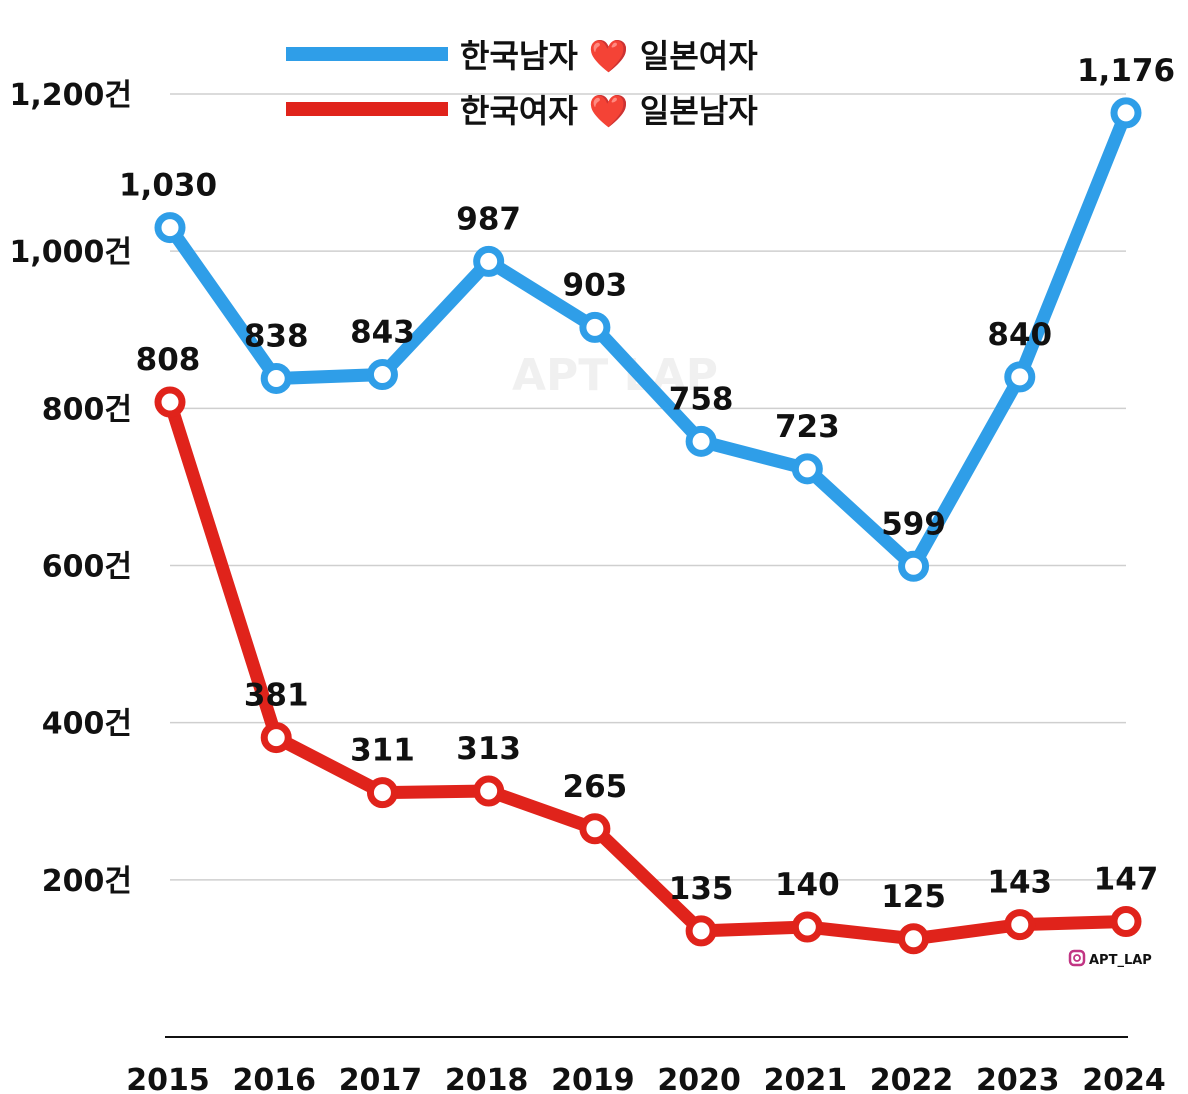  I want to click on data-label: 987, so click(488, 219).